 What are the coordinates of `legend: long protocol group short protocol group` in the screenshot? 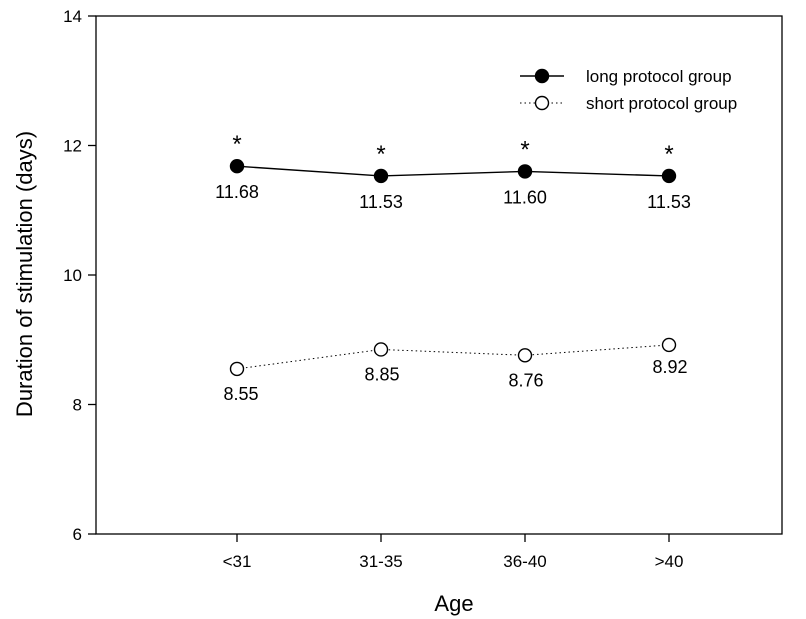 It's located at (628, 90).